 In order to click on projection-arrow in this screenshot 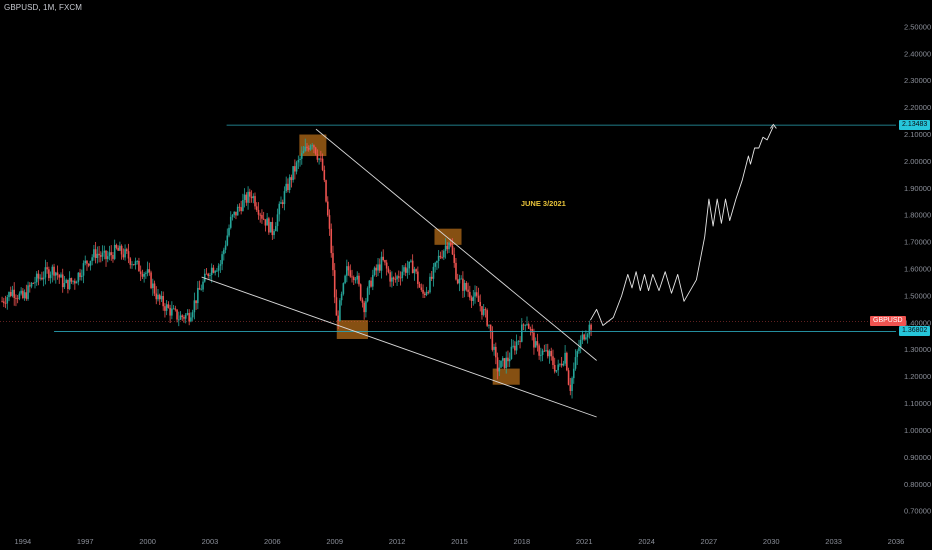, I will do `click(773, 126)`.